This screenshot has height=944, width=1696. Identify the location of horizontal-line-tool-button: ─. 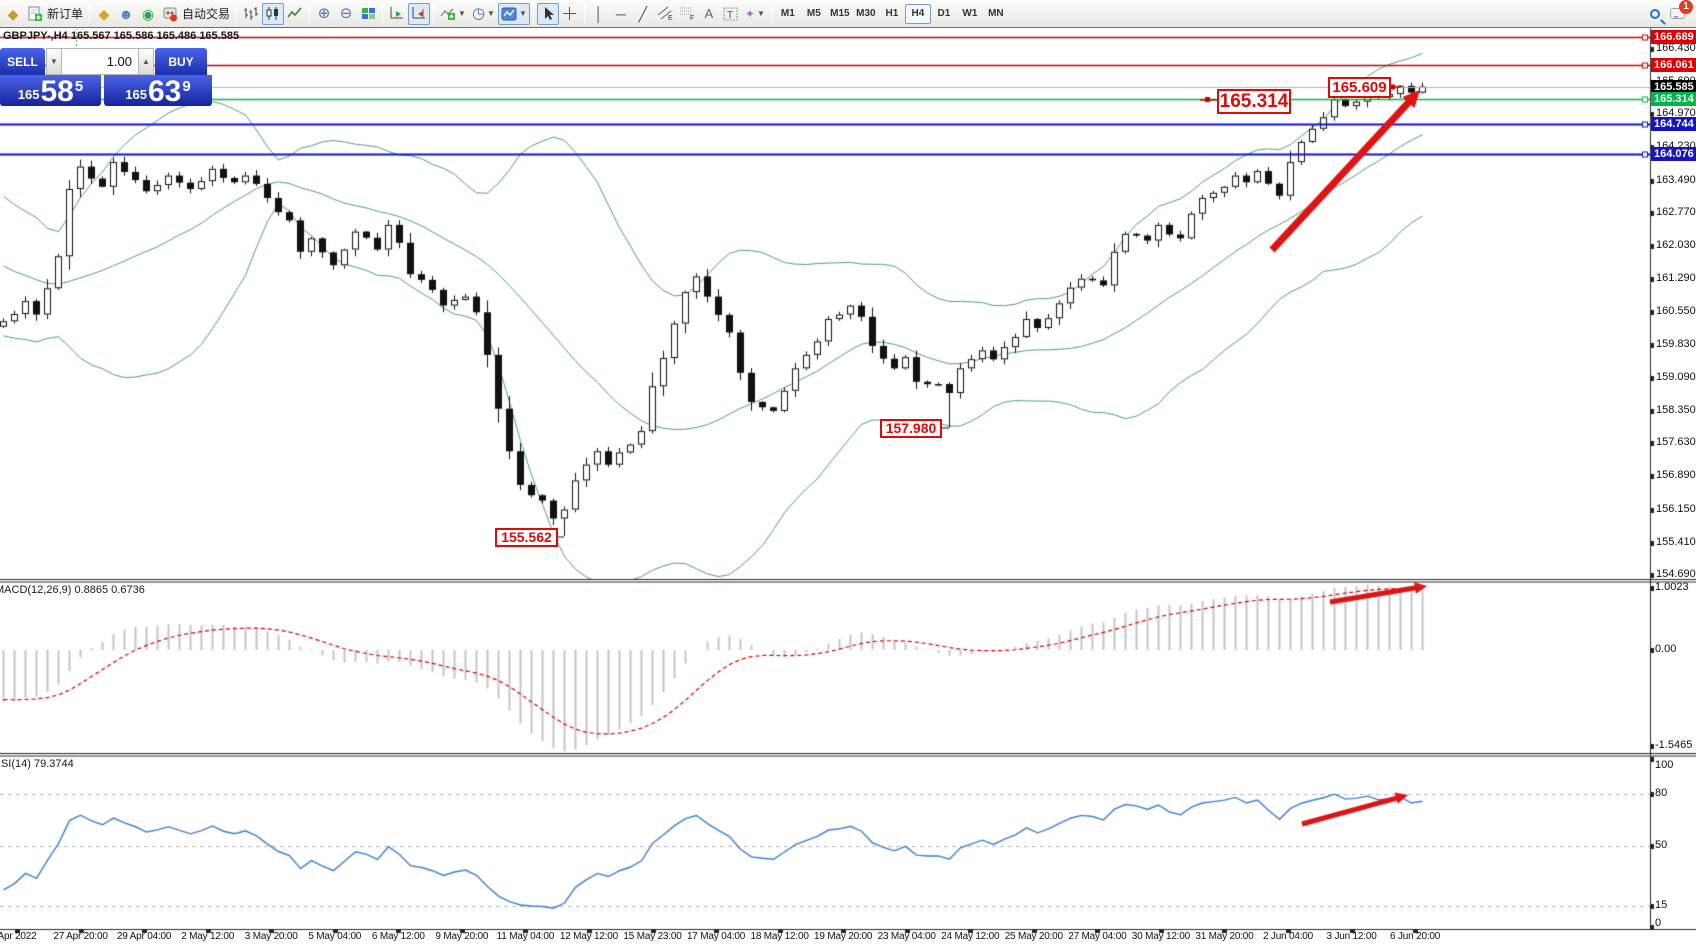
(621, 14).